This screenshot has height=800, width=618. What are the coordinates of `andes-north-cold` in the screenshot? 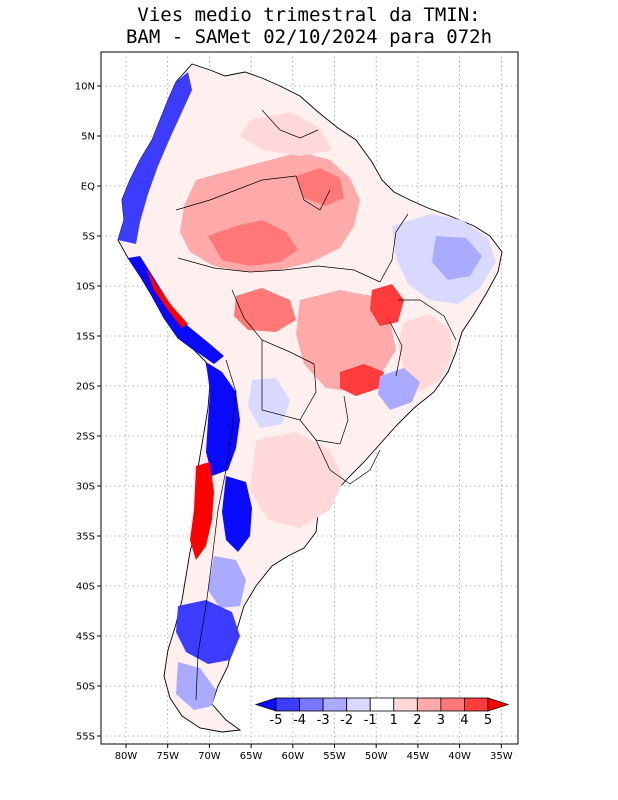 It's located at (155, 158).